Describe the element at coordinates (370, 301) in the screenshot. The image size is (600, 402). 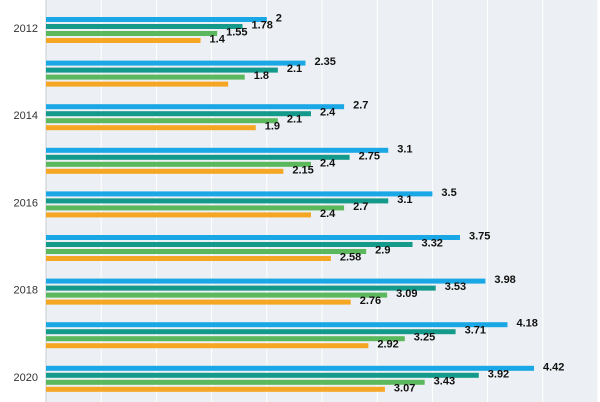
I see `data-label: 2.76` at that location.